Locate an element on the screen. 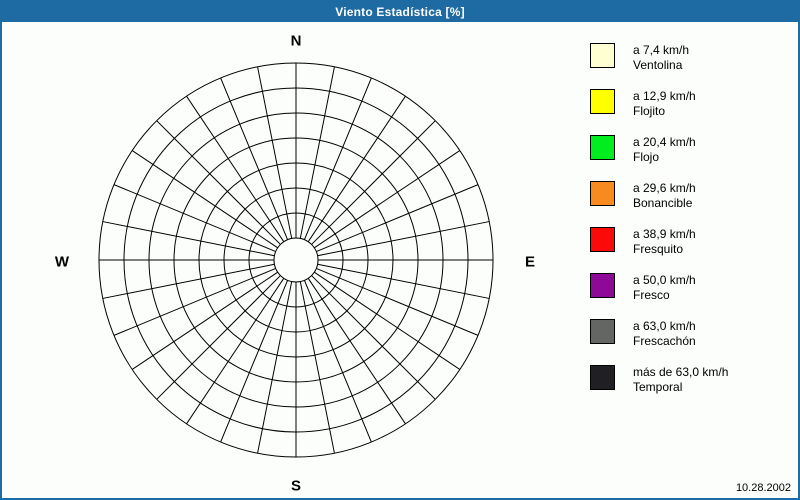 The width and height of the screenshot is (800, 500). legend-speed-label: a 12,9 km/h is located at coordinates (664, 96).